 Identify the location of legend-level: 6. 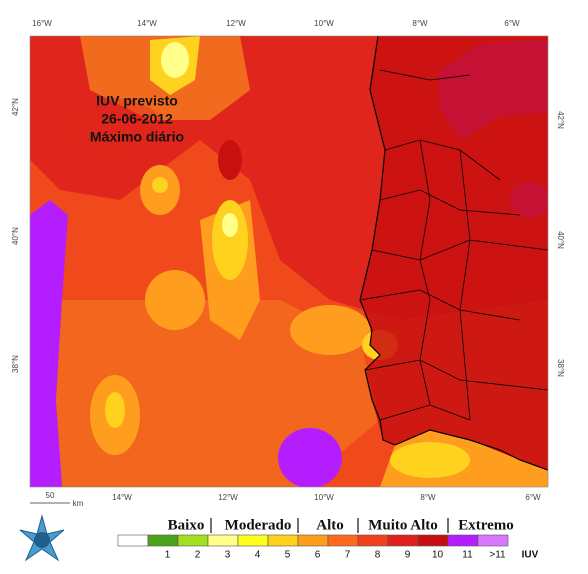
(318, 555).